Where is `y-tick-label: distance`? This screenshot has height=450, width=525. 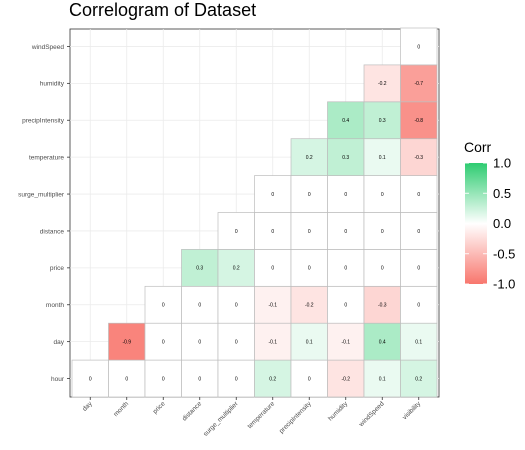
y-tick-label: distance is located at coordinates (52, 231).